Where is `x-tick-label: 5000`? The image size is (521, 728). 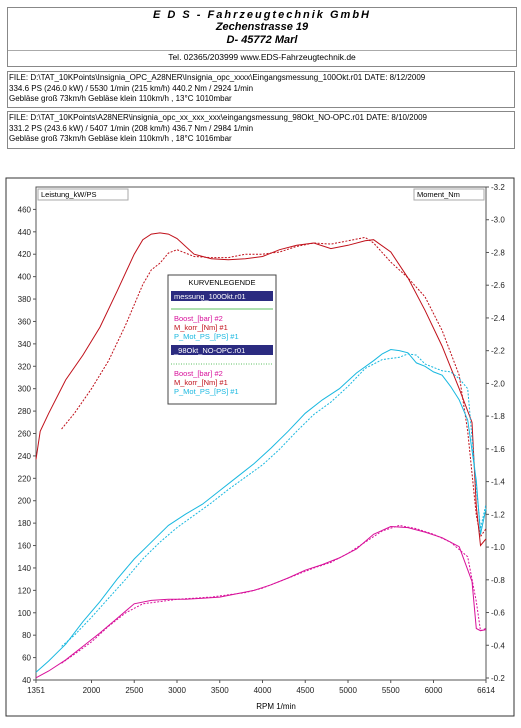
x-tick-label: 5000 is located at coordinates (348, 690).